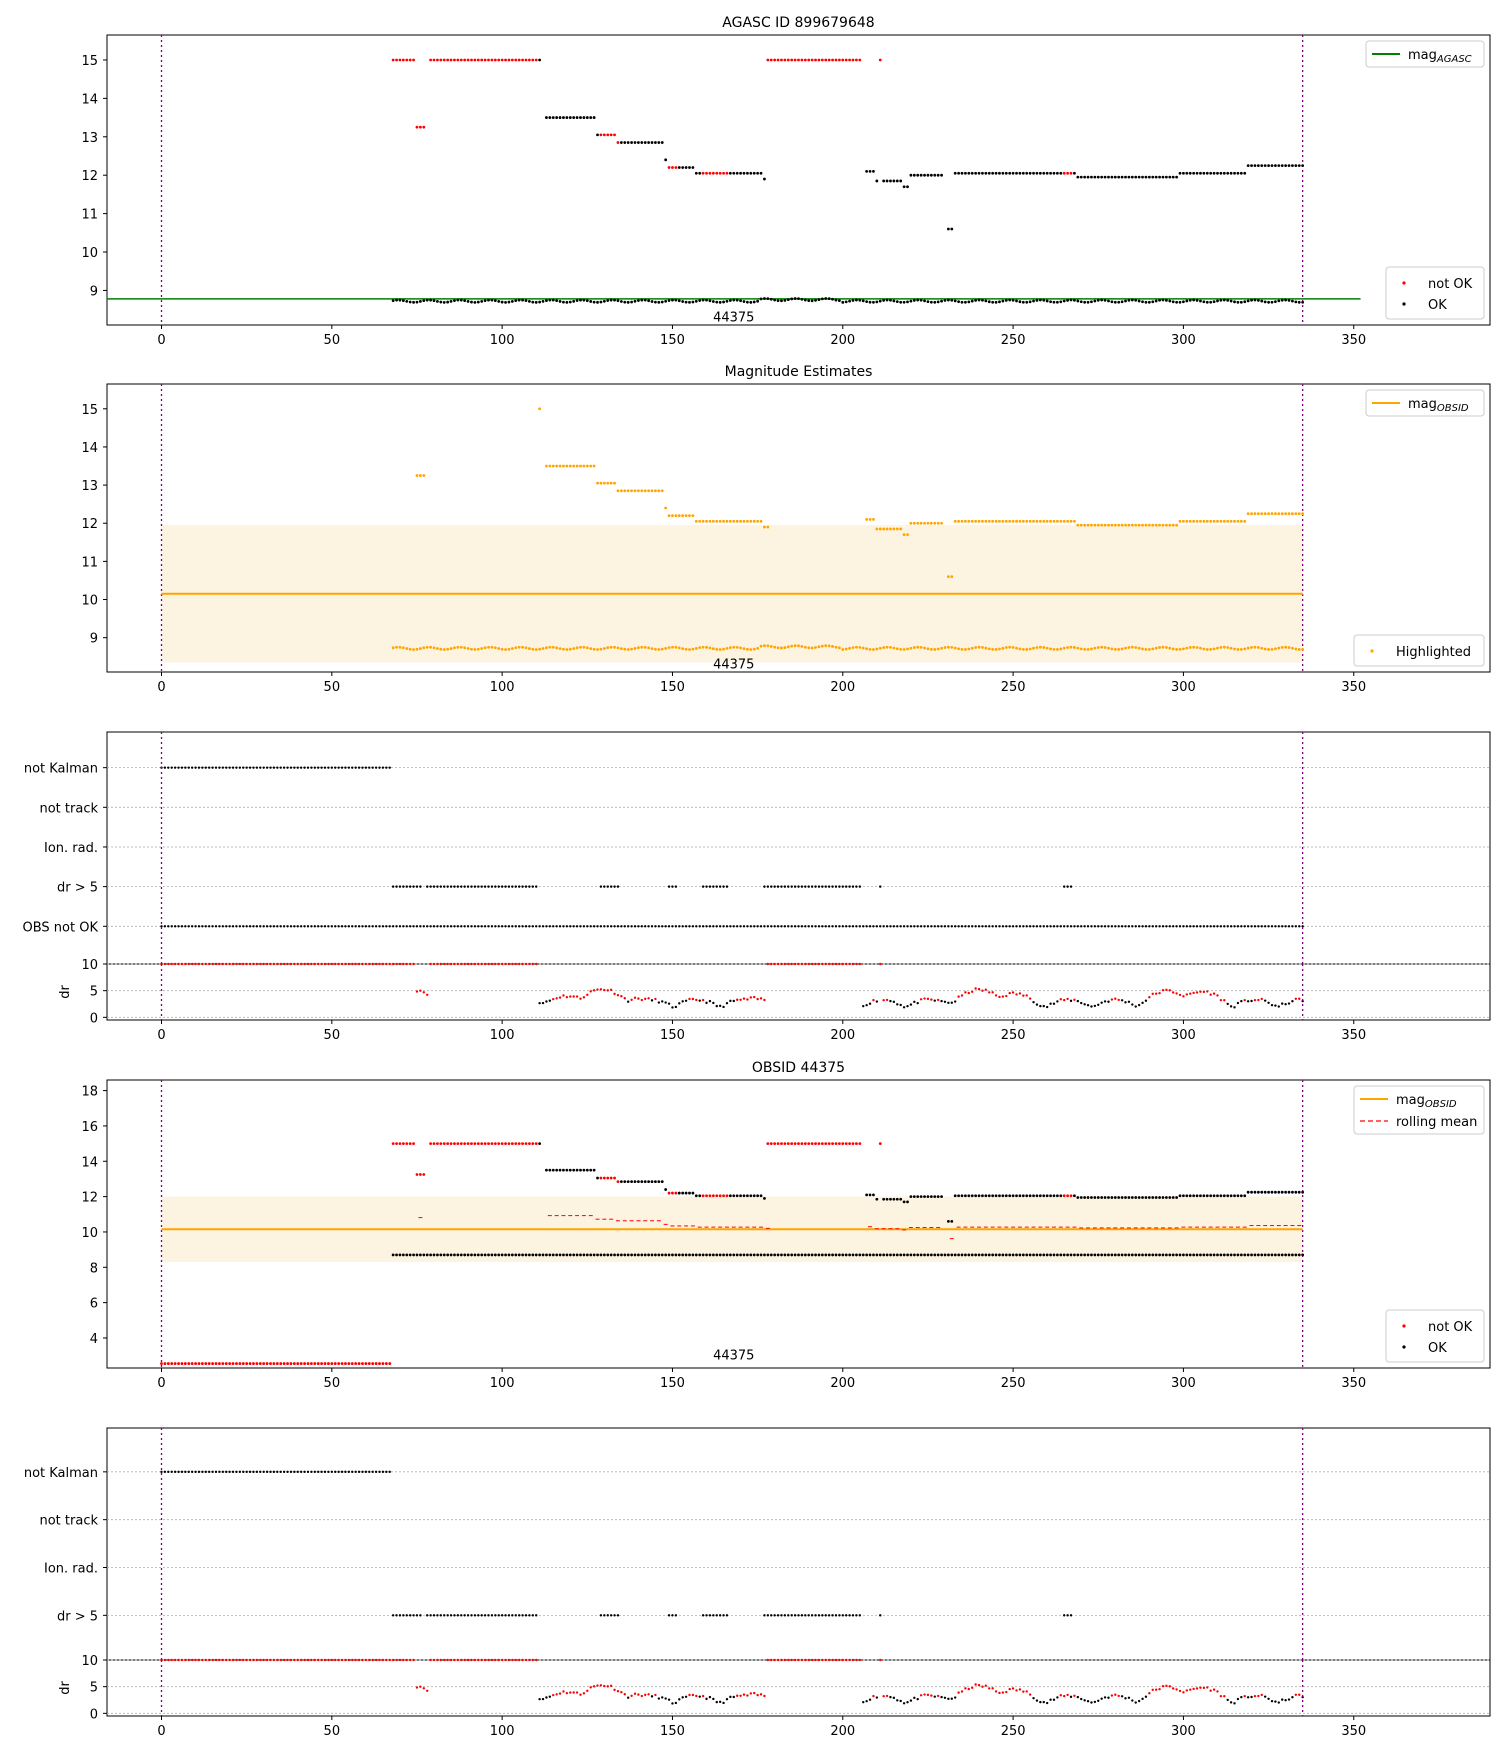  Describe the element at coordinates (71, 848) in the screenshot. I see `flag-label: Ion. rad.` at that location.